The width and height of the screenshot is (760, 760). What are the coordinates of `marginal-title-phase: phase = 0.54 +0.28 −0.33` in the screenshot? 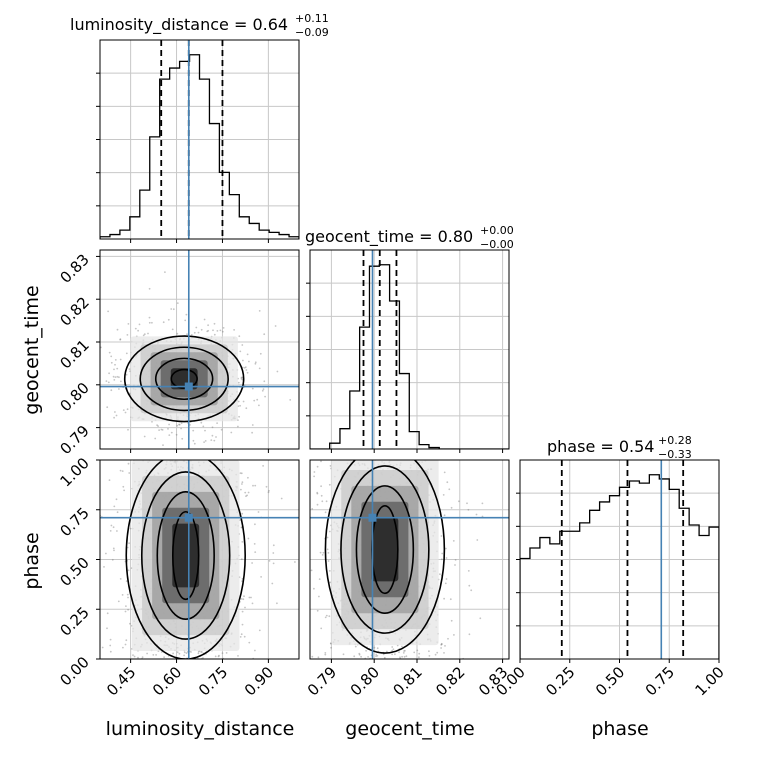 It's located at (619, 447).